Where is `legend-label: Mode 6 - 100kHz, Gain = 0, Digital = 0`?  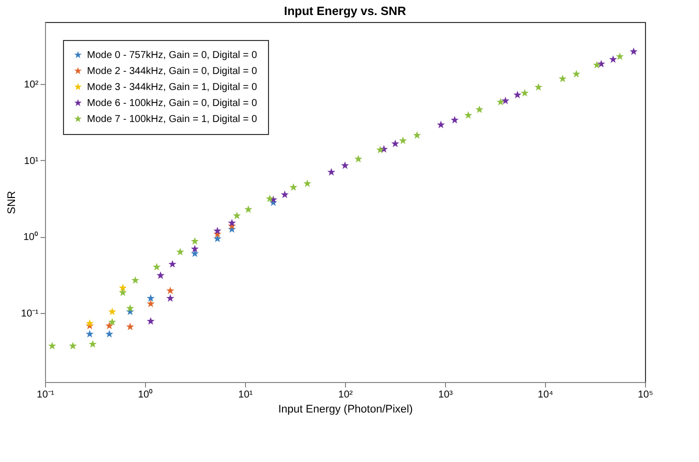
legend-label: Mode 6 - 100kHz, Gain = 0, Digital = 0 is located at coordinates (172, 103).